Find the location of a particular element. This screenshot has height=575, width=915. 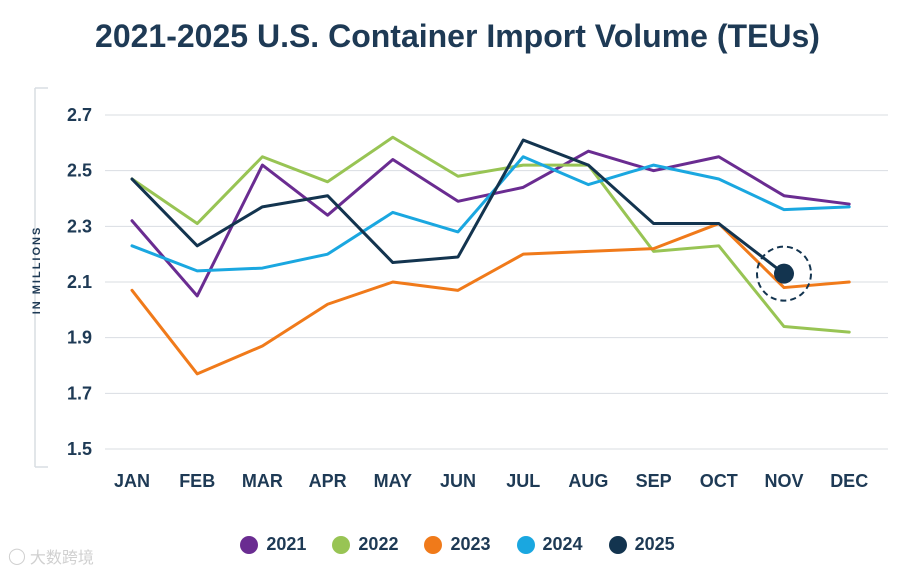

watermark-logo-icon: ◯ is located at coordinates (17, 556).